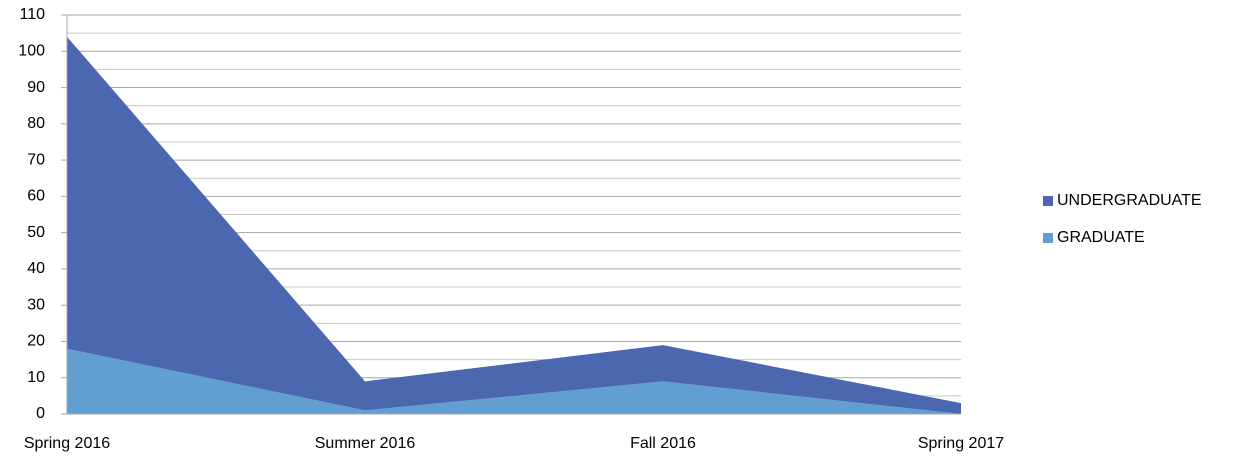  What do you see at coordinates (36, 341) in the screenshot?
I see `y-tick-label: 20` at bounding box center [36, 341].